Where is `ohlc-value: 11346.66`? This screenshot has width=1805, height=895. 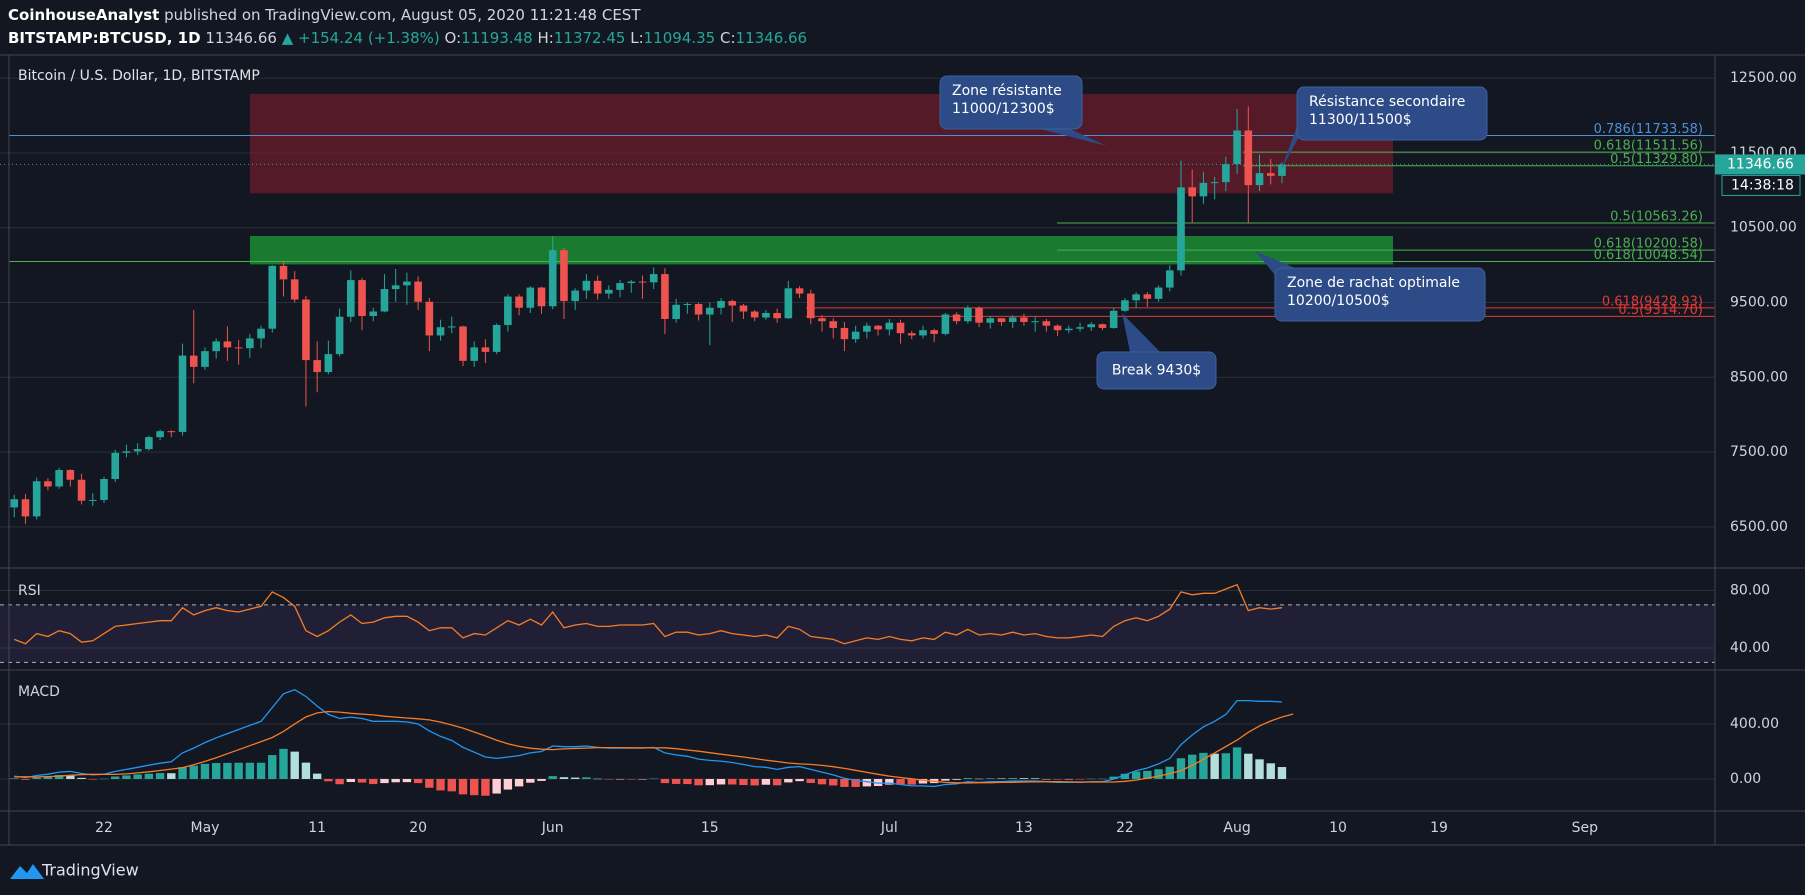
ohlc-value: 11346.66 is located at coordinates (771, 38).